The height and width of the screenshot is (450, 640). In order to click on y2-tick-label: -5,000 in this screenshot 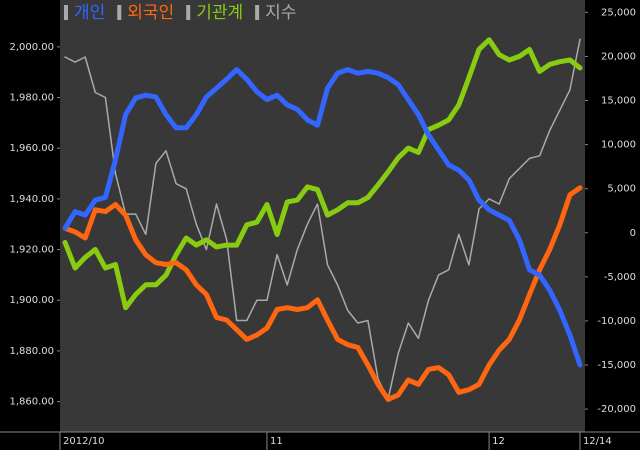, I will do `click(620, 277)`.